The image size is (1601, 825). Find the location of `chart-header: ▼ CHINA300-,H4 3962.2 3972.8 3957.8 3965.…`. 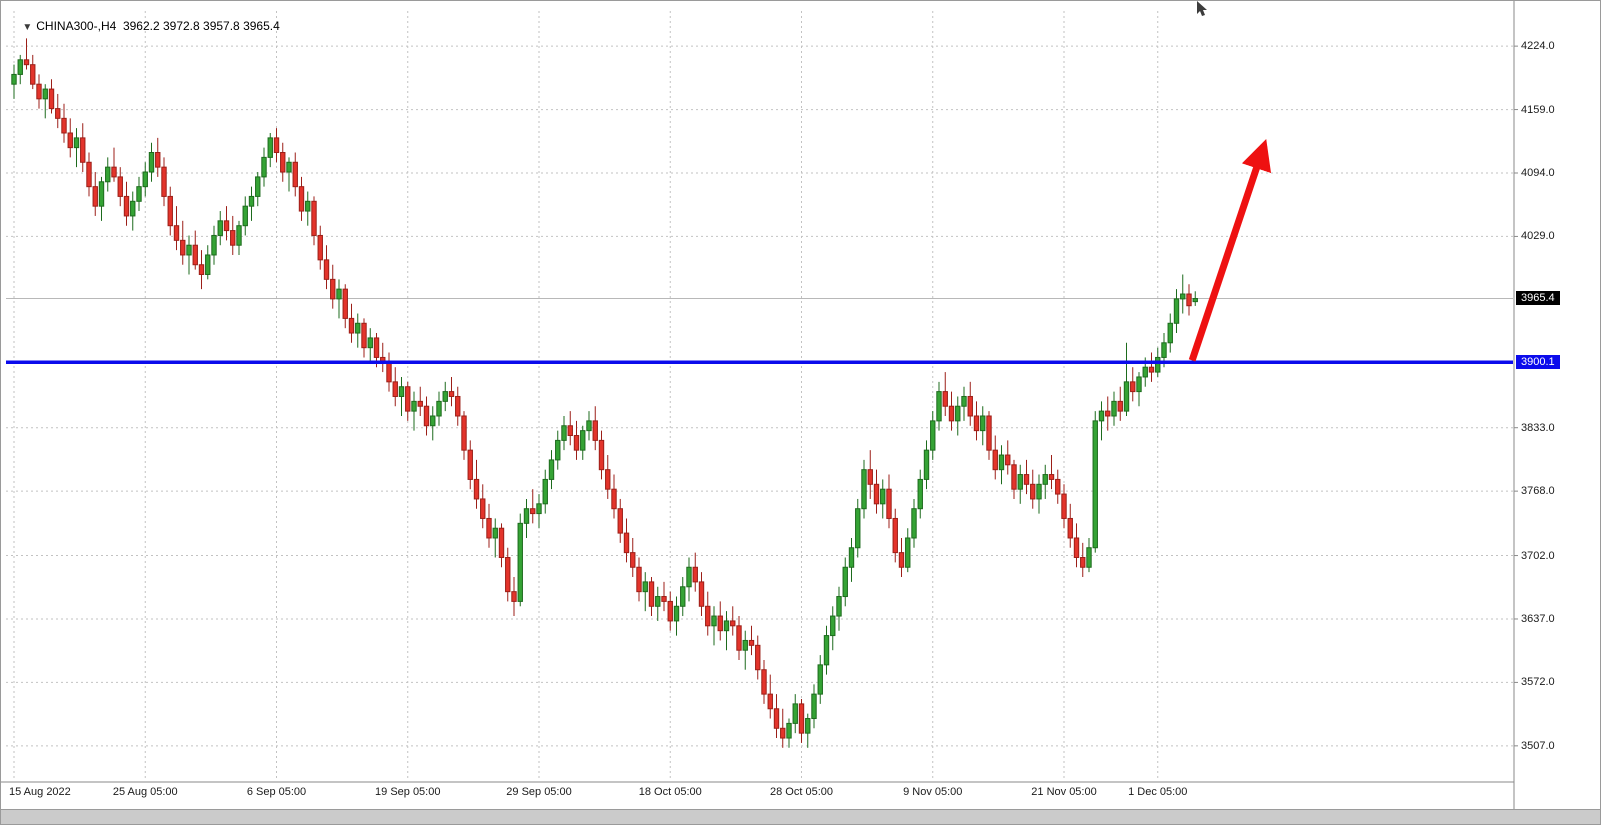

chart-header: ▼ CHINA300-,H4 3962.2 3972.8 3957.8 3965.… is located at coordinates (144, 26).